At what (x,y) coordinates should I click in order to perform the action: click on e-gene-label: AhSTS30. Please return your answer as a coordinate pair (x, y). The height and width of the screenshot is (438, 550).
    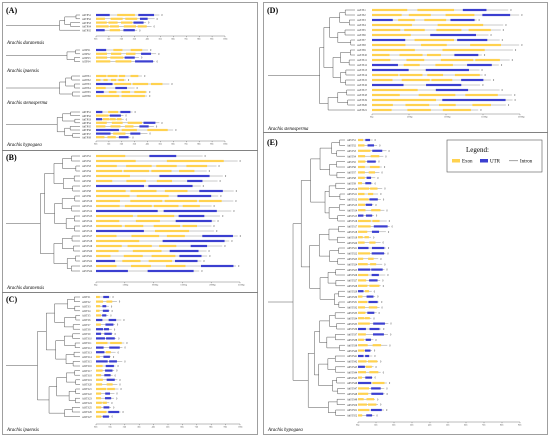
    Looking at the image, I should click on (352, 297).